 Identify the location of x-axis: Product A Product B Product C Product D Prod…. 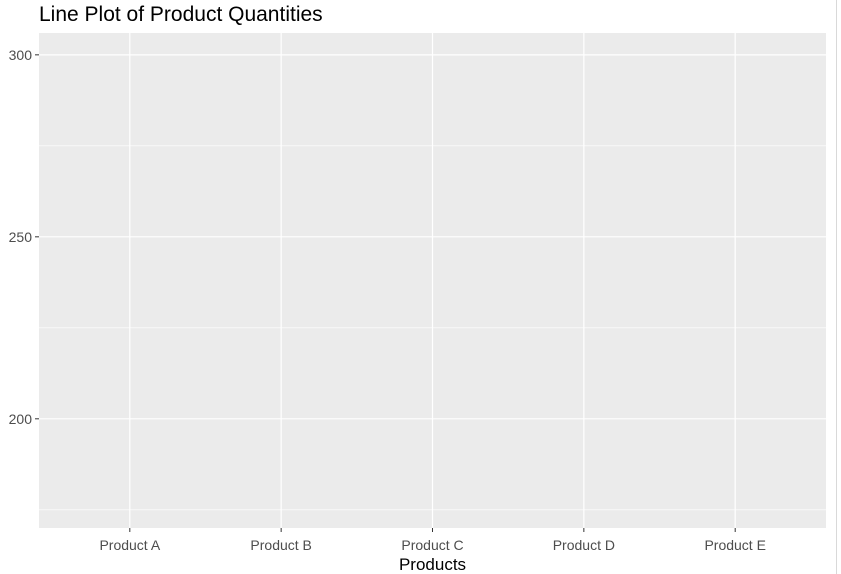
(432, 540).